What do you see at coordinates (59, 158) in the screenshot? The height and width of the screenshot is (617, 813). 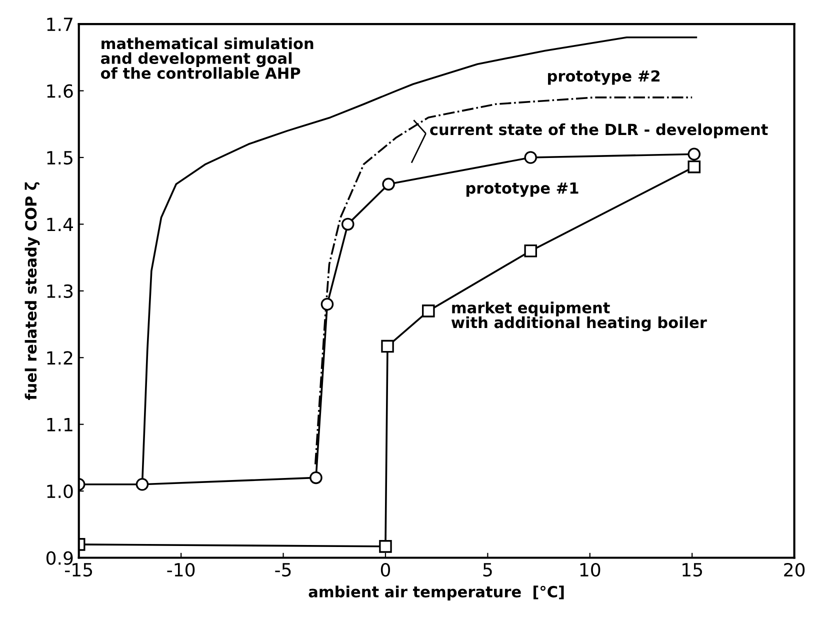 I see `y-tick-label: 1.5` at bounding box center [59, 158].